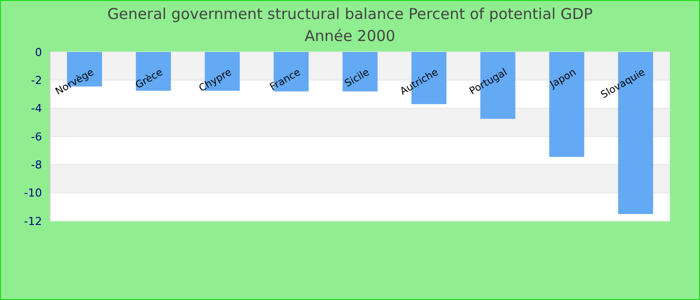  Describe the element at coordinates (33, 221) in the screenshot. I see `y-tick-label: -12` at that location.